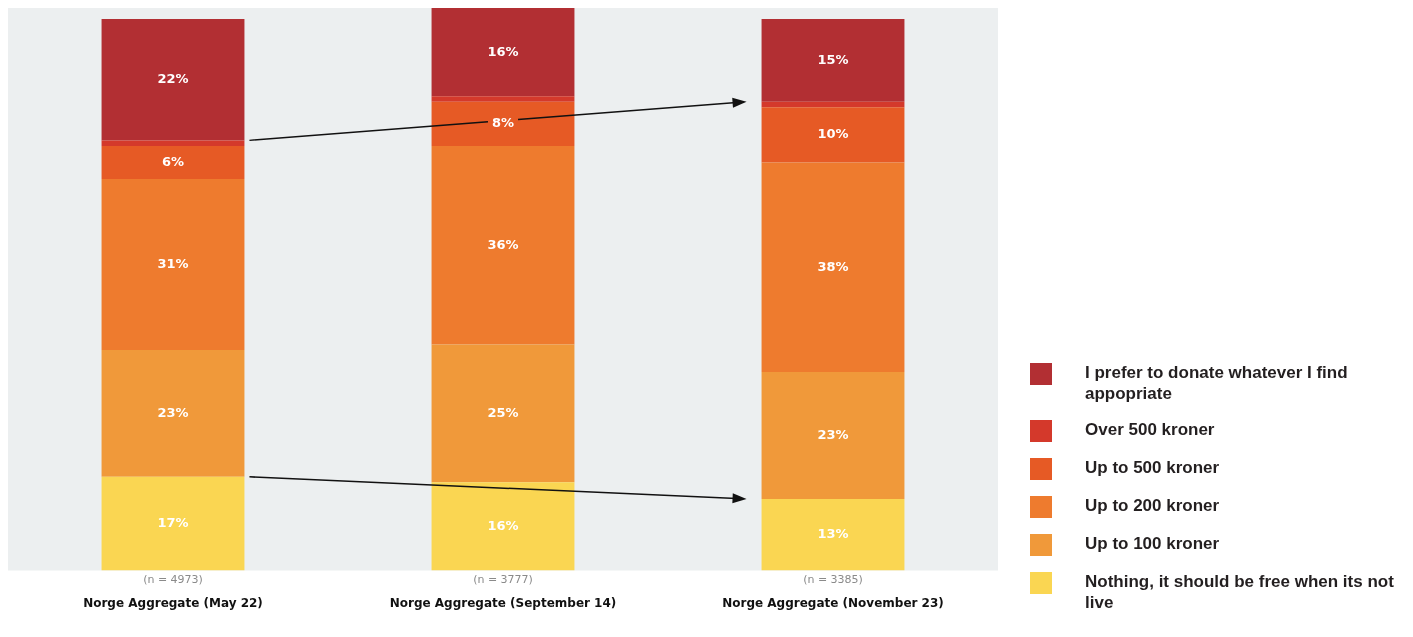 This screenshot has height=637, width=1413. I want to click on legend-label: Over 500 kroner, so click(1150, 429).